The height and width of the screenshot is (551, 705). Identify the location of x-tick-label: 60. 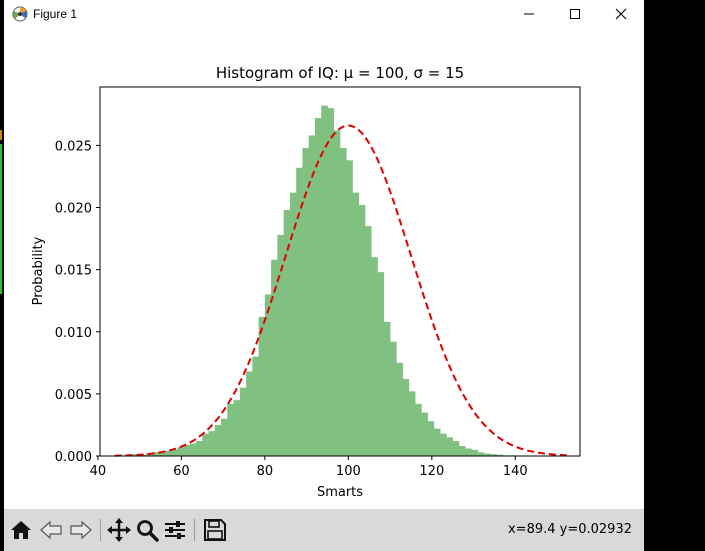
(181, 471).